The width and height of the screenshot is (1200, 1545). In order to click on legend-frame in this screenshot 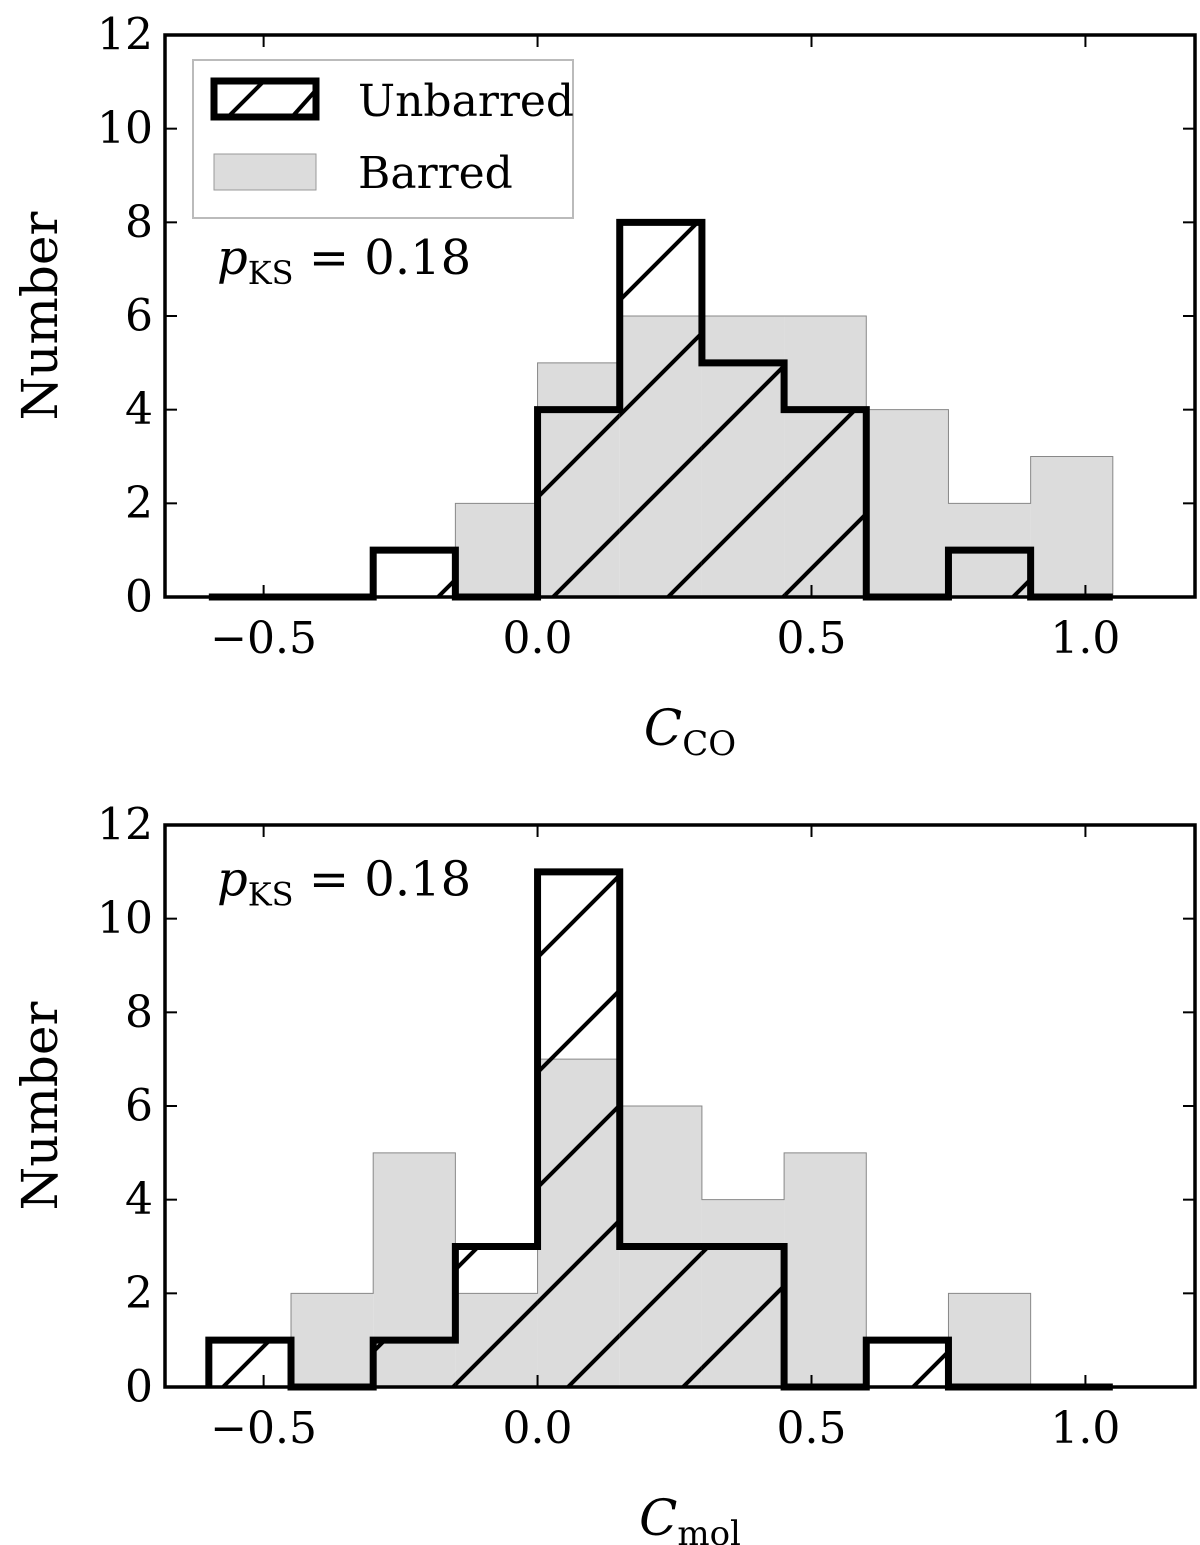, I will do `click(383, 139)`.